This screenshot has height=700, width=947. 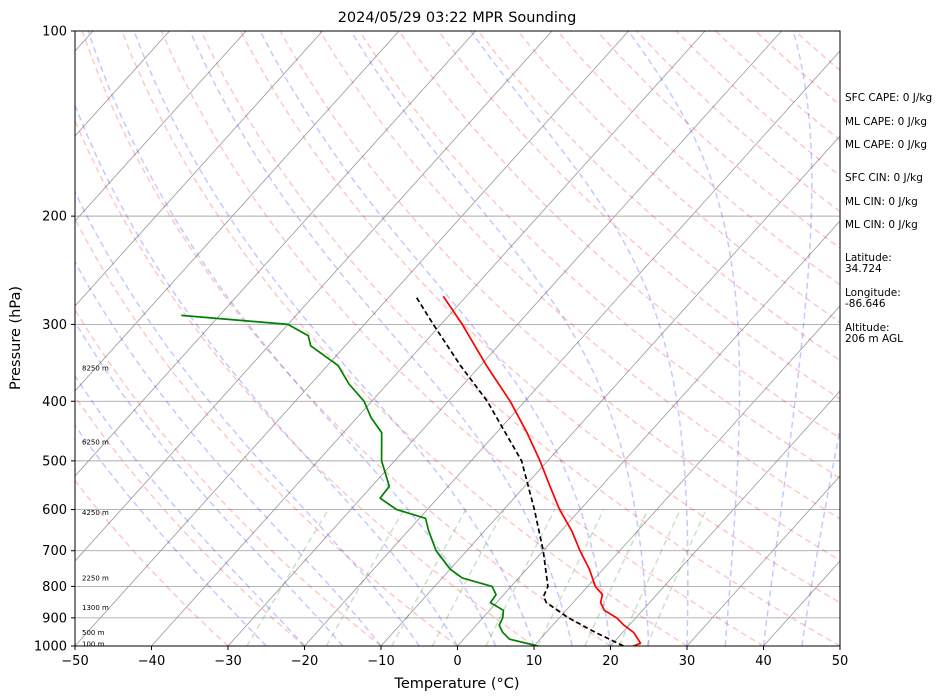 What do you see at coordinates (304, 661) in the screenshot?
I see `x-tick-label: −20` at bounding box center [304, 661].